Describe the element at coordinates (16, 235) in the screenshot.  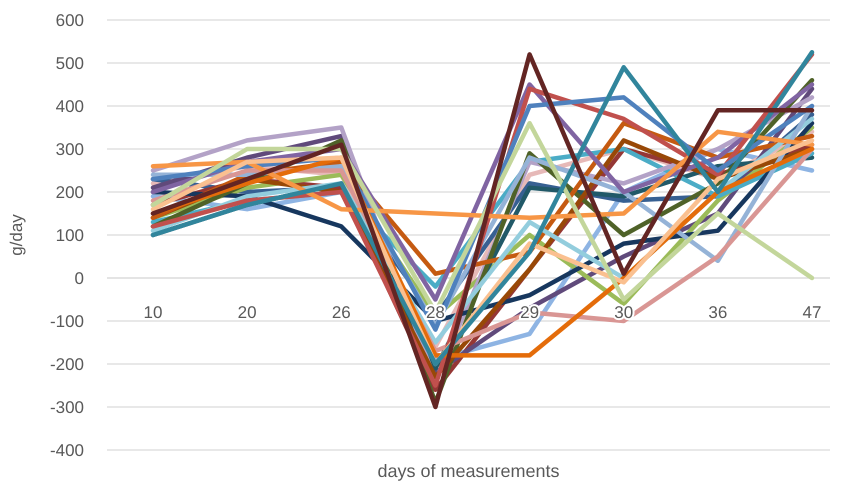
I see `y-axis-title: g/day` at that location.